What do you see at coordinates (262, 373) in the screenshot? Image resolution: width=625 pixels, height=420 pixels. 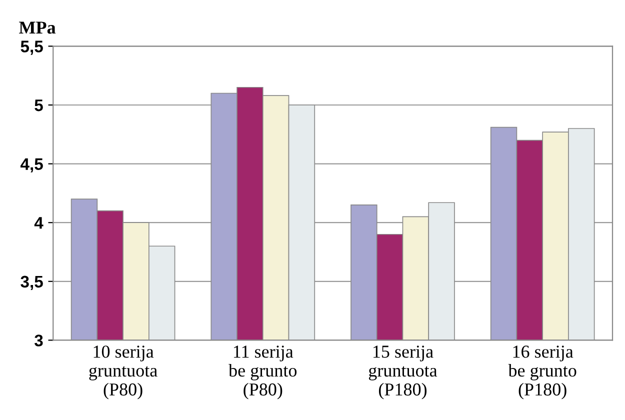 I see `x-tick-label: 11 serija be grunto (P80)` at bounding box center [262, 373].